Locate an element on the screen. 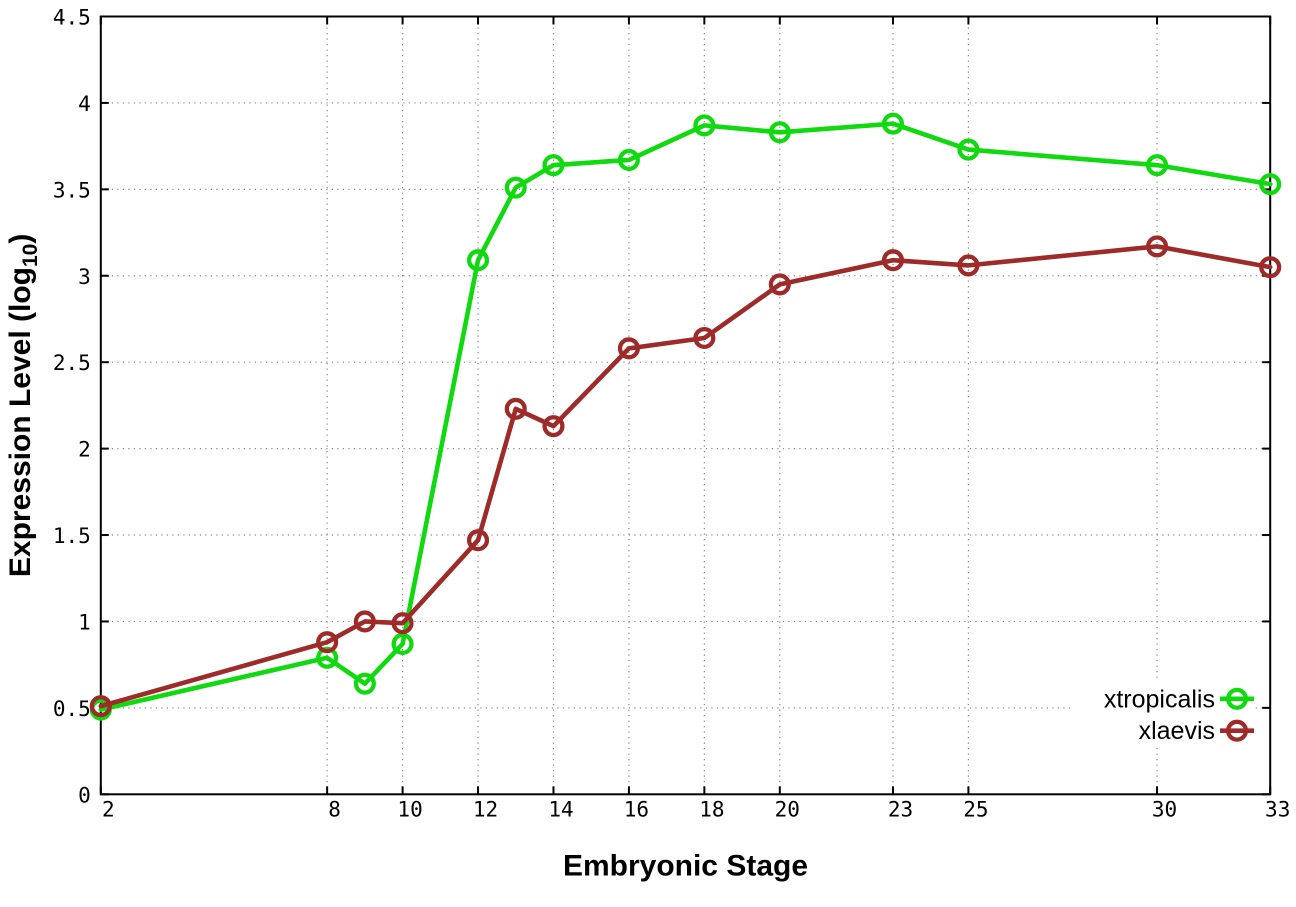 The height and width of the screenshot is (907, 1296). y-tick-label: 1 is located at coordinates (84, 622).